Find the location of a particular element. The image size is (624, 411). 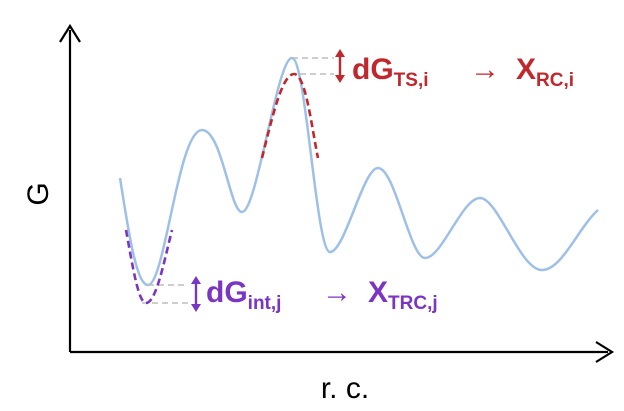

ts-x-subscript: RC,i is located at coordinates (555, 80).